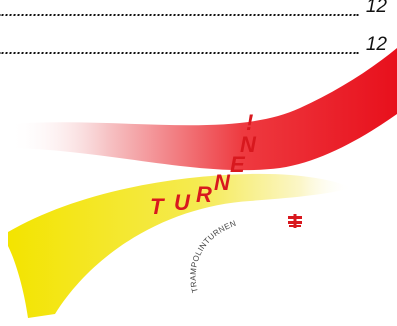  Describe the element at coordinates (182, 202) in the screenshot. I see `title-letter: U` at that location.